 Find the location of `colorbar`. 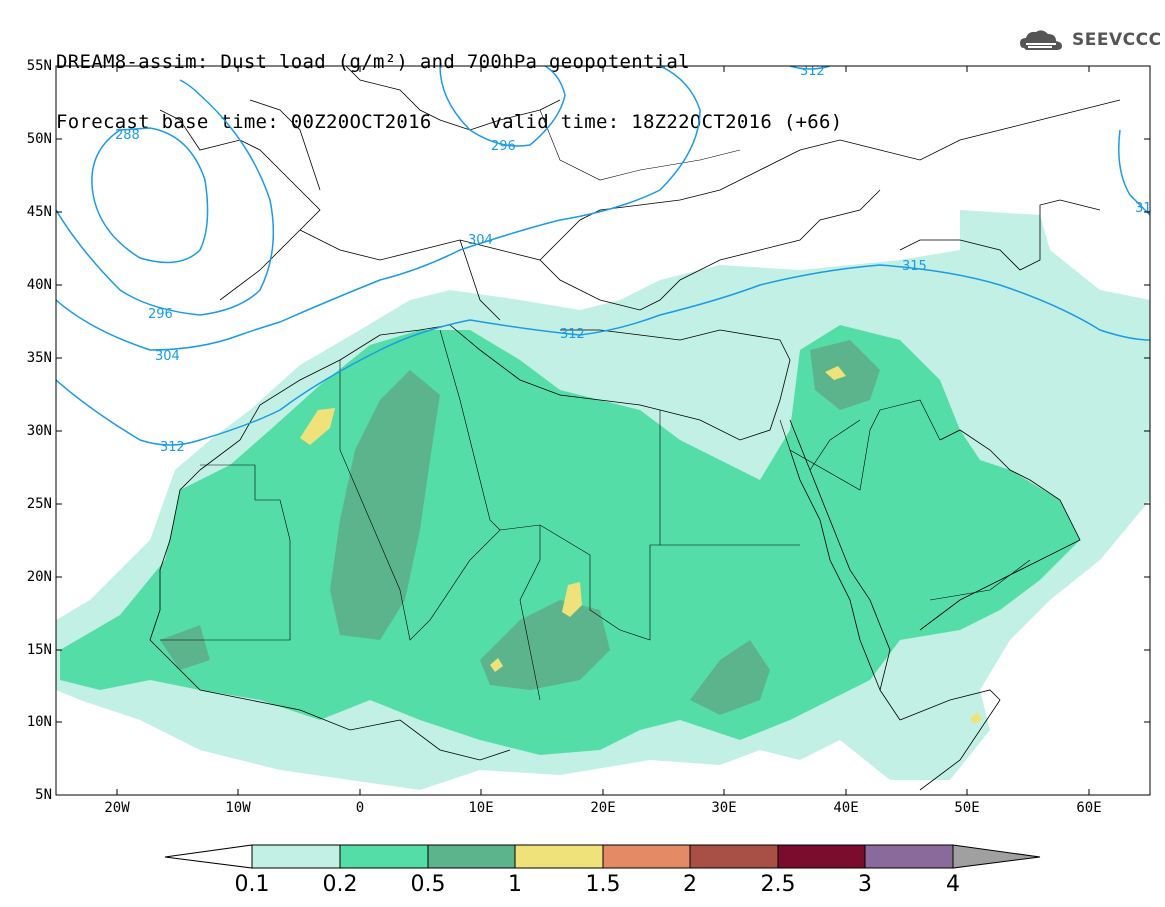

colorbar is located at coordinates (602, 856).